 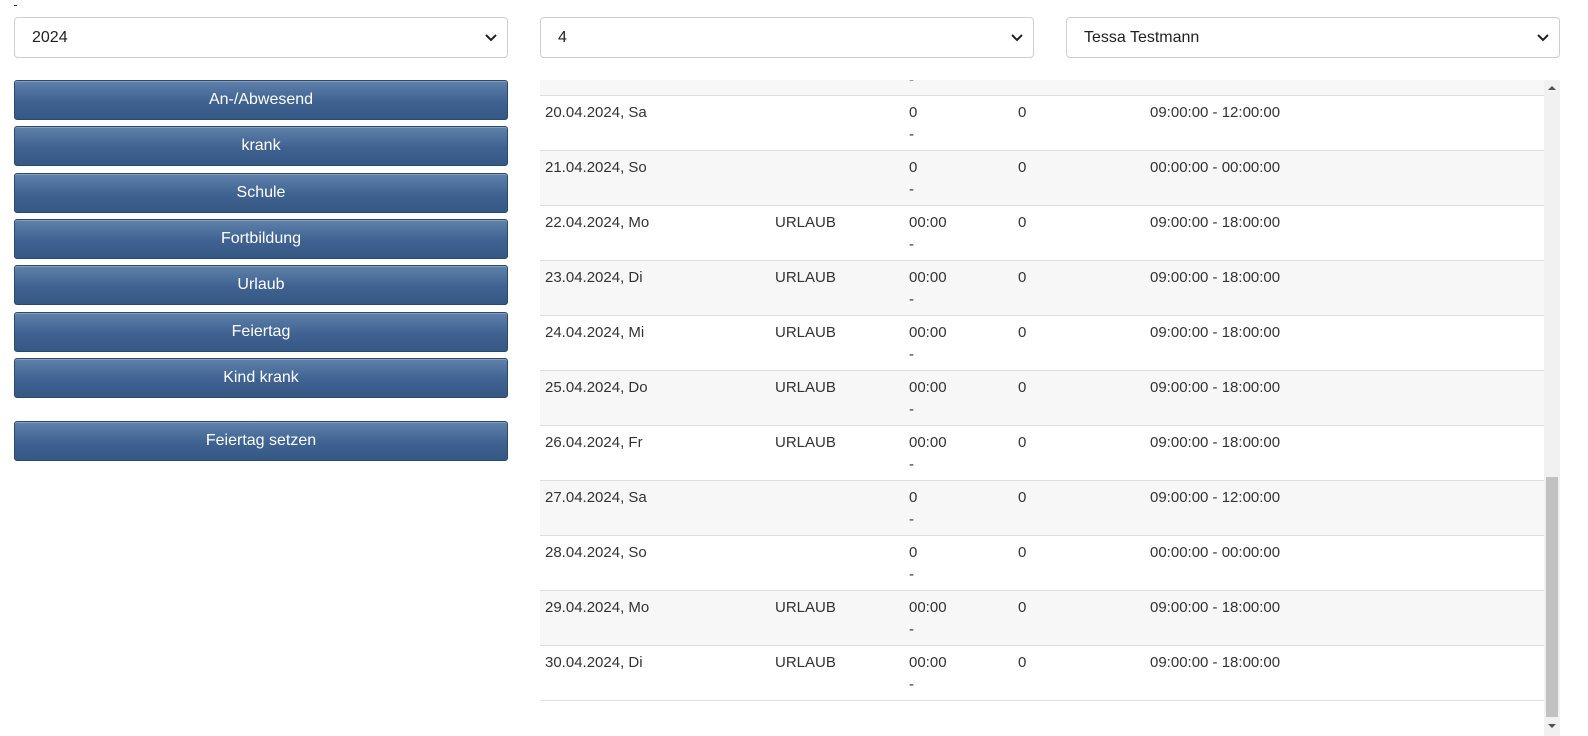 What do you see at coordinates (1552, 408) in the screenshot?
I see `scrollbar` at bounding box center [1552, 408].